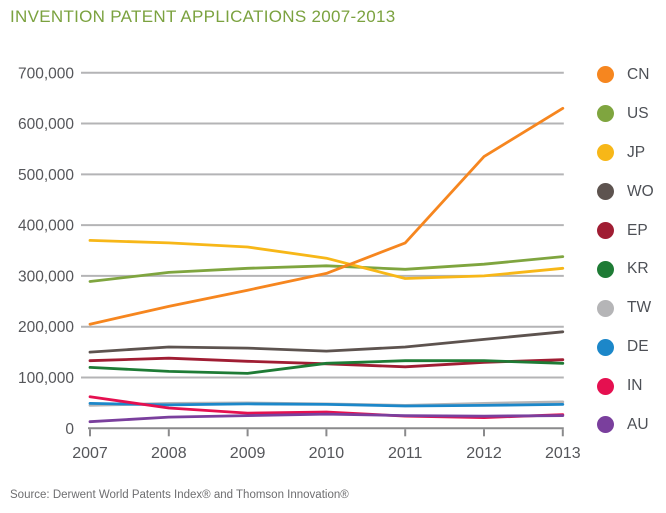 This screenshot has width=666, height=513. What do you see at coordinates (605, 230) in the screenshot?
I see `legend-dot-EP` at bounding box center [605, 230].